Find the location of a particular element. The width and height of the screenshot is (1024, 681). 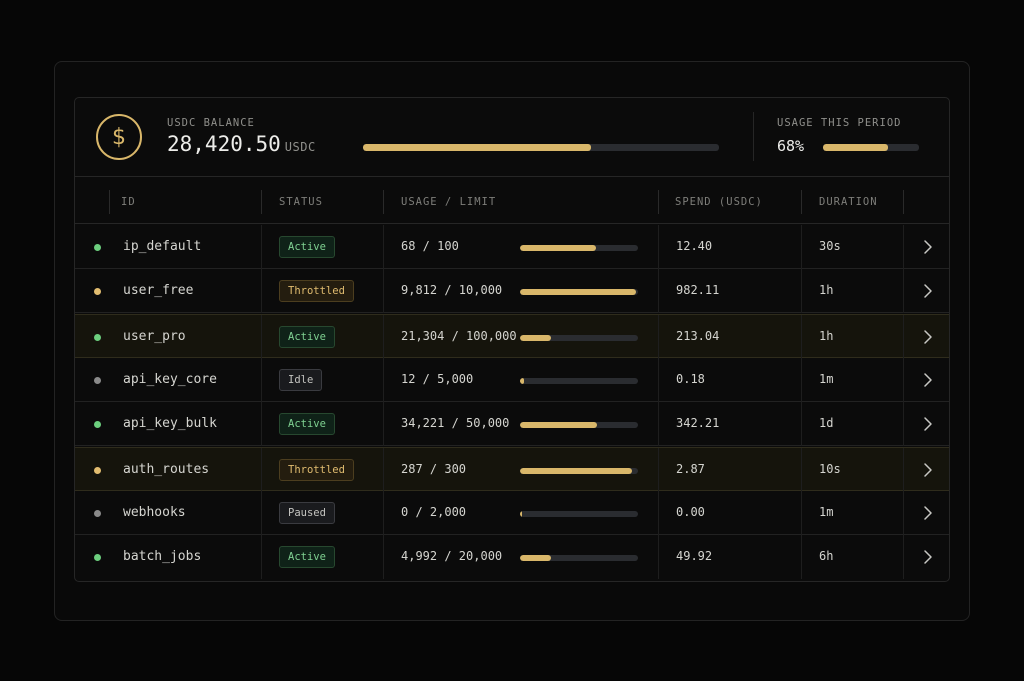

usage-limit: 287 / 300 is located at coordinates (434, 468).